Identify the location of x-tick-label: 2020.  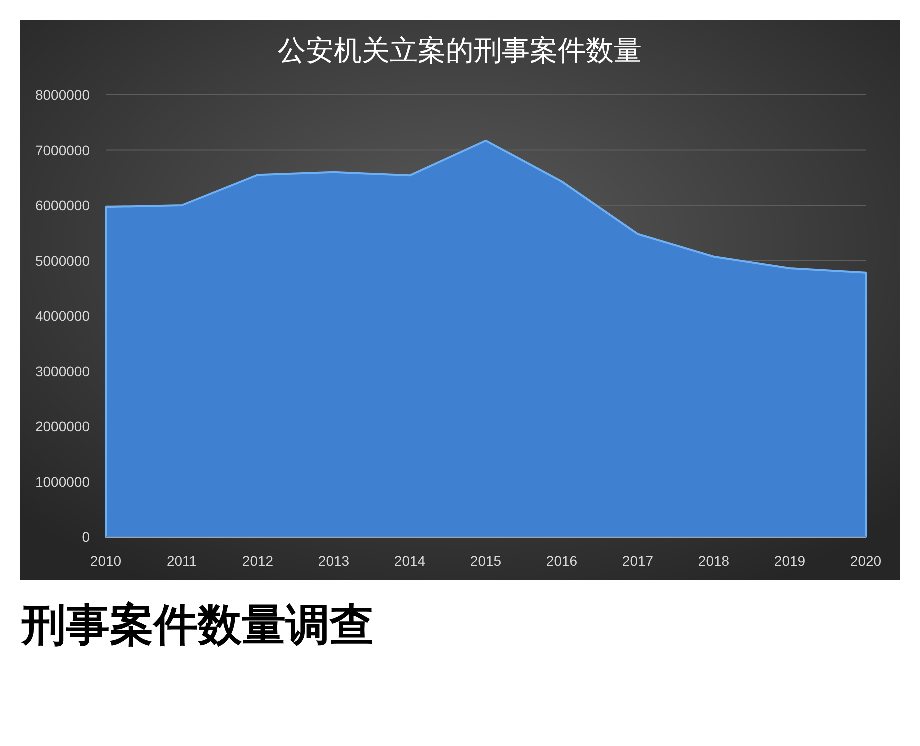
(866, 561).